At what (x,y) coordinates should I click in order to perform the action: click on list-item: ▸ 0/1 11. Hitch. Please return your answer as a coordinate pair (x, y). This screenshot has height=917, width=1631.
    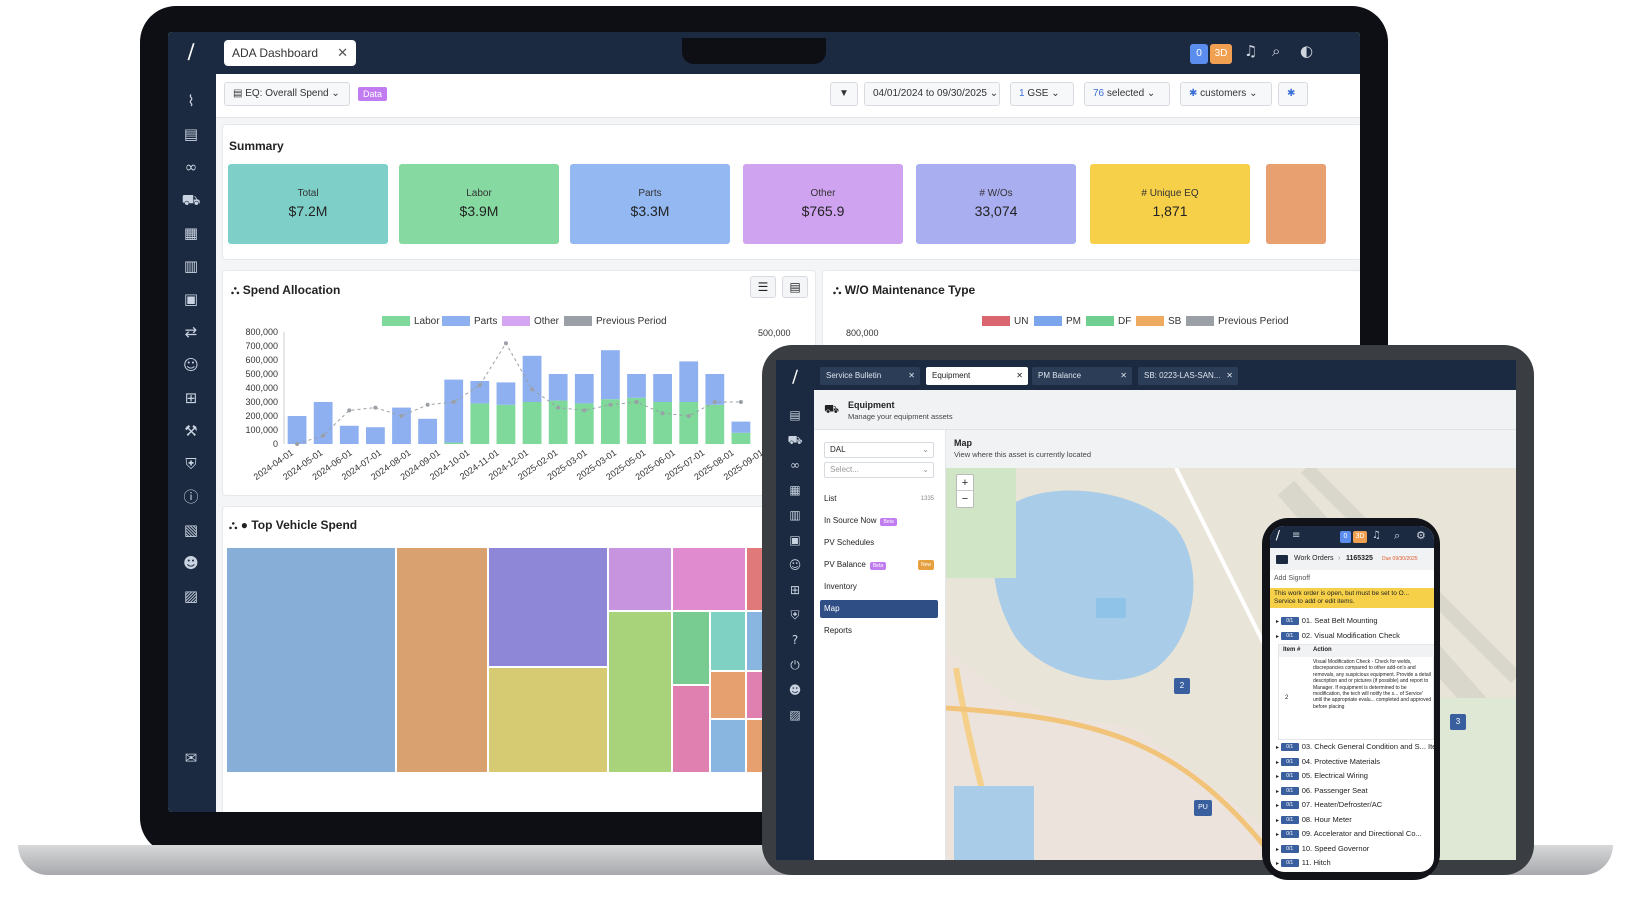
    Looking at the image, I should click on (1303, 863).